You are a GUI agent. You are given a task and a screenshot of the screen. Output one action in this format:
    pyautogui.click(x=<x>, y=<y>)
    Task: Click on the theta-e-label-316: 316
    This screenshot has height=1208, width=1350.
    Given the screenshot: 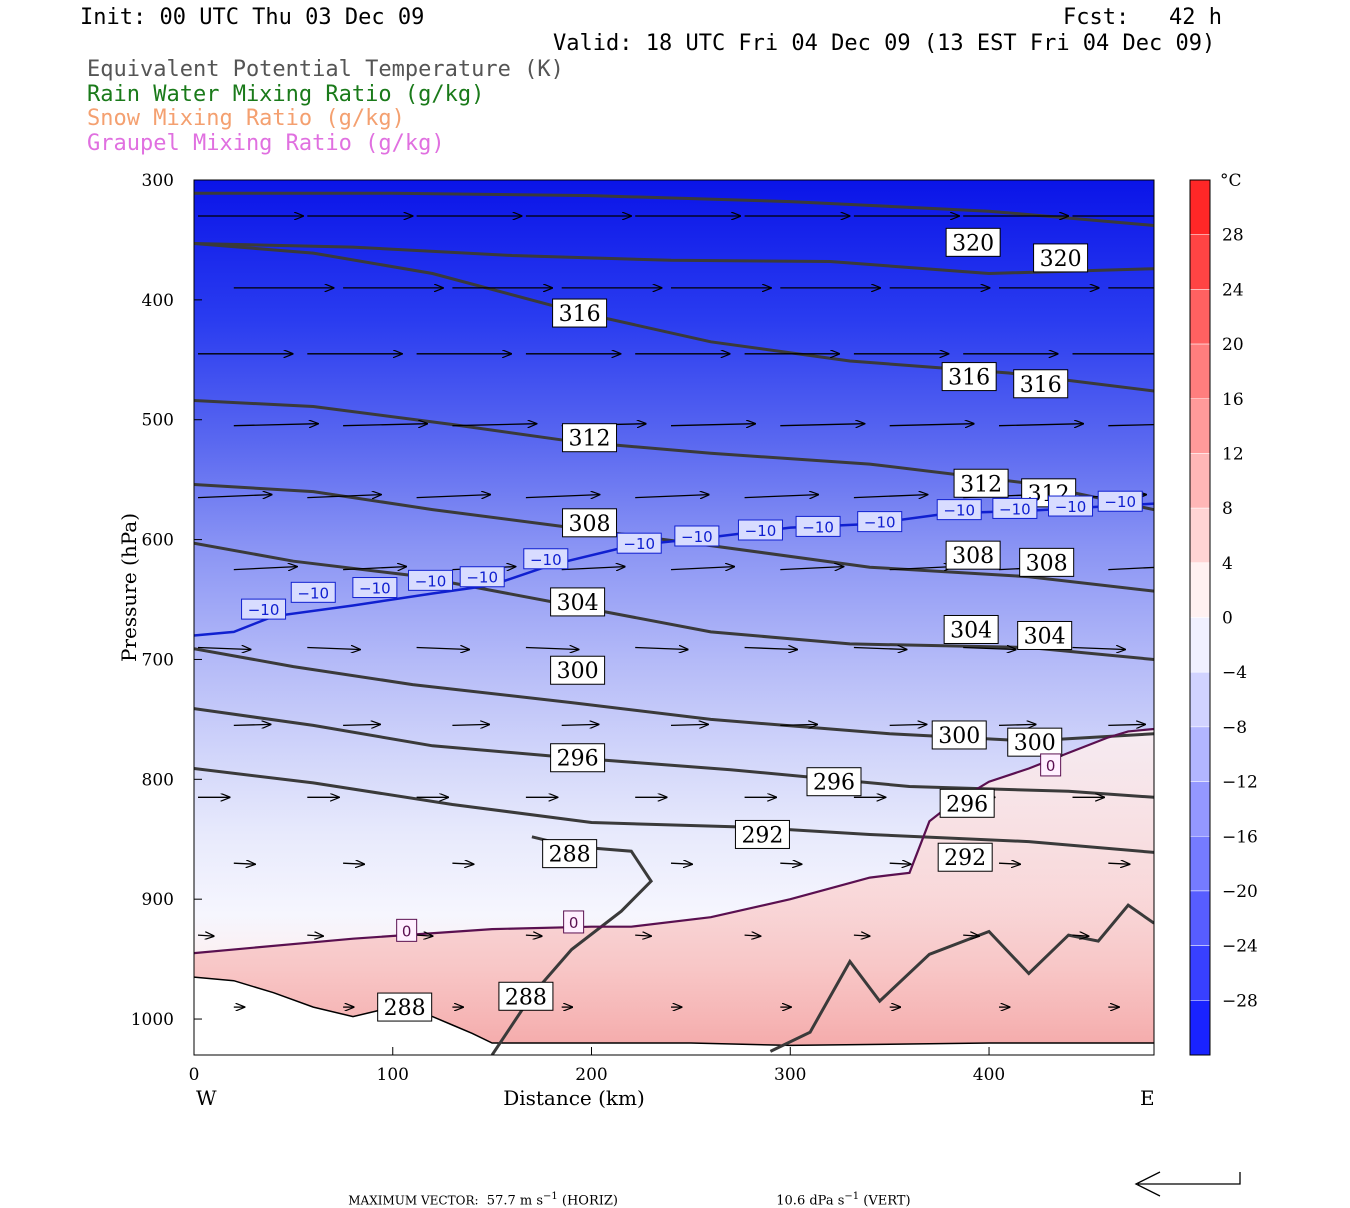 What is the action you would take?
    pyautogui.click(x=1041, y=384)
    